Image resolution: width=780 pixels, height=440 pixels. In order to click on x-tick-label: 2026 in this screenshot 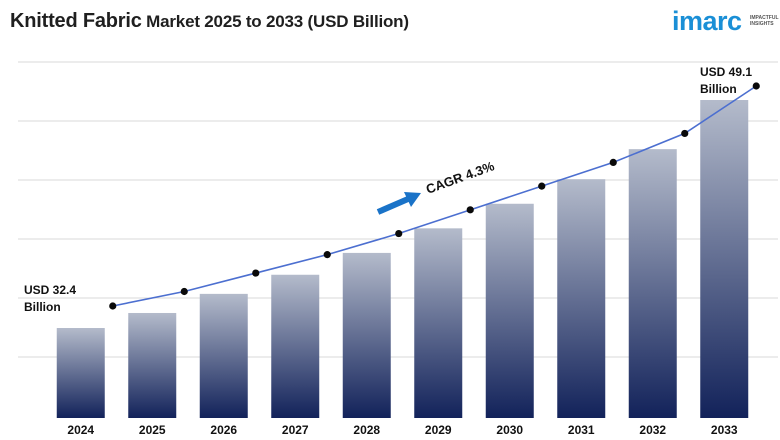, I will do `click(223, 430)`.